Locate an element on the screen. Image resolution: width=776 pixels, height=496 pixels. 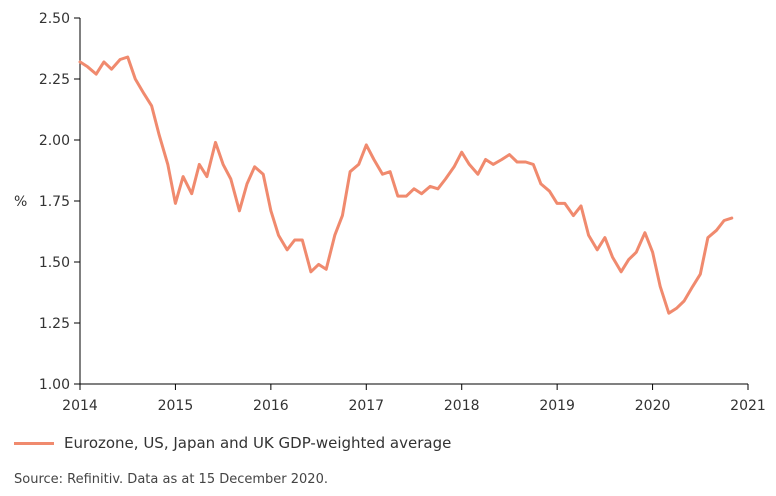
y-axis-ticks: 1.00 1.25 1.50 1.75 2.00 2.25 2.50 is located at coordinates (59, 202).